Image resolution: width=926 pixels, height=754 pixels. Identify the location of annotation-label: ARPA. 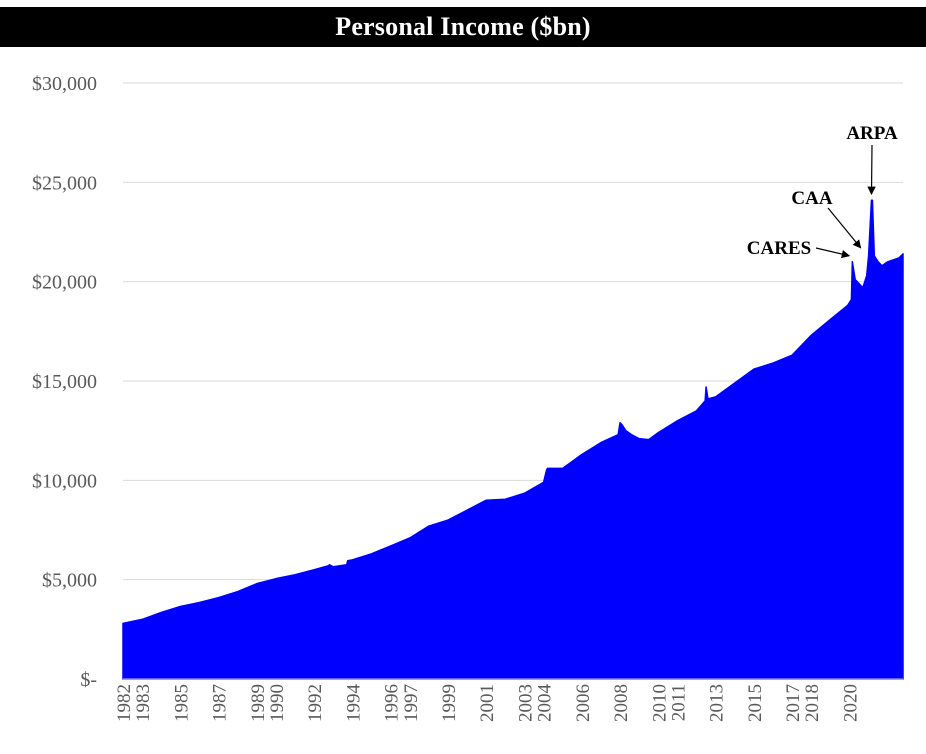
(872, 133).